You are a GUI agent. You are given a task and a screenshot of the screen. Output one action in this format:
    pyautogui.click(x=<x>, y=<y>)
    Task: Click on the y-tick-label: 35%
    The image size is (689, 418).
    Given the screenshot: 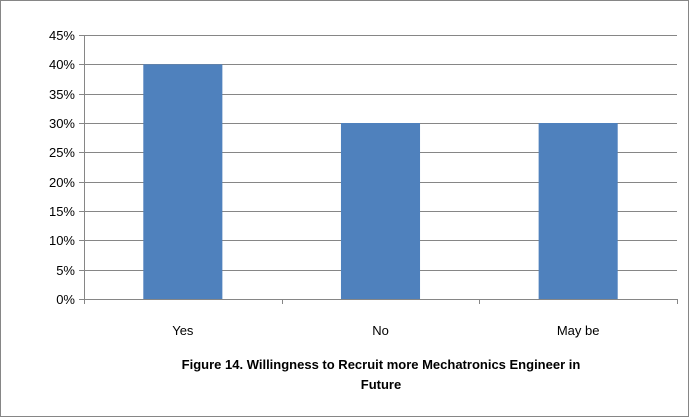 What is the action you would take?
    pyautogui.click(x=62, y=94)
    